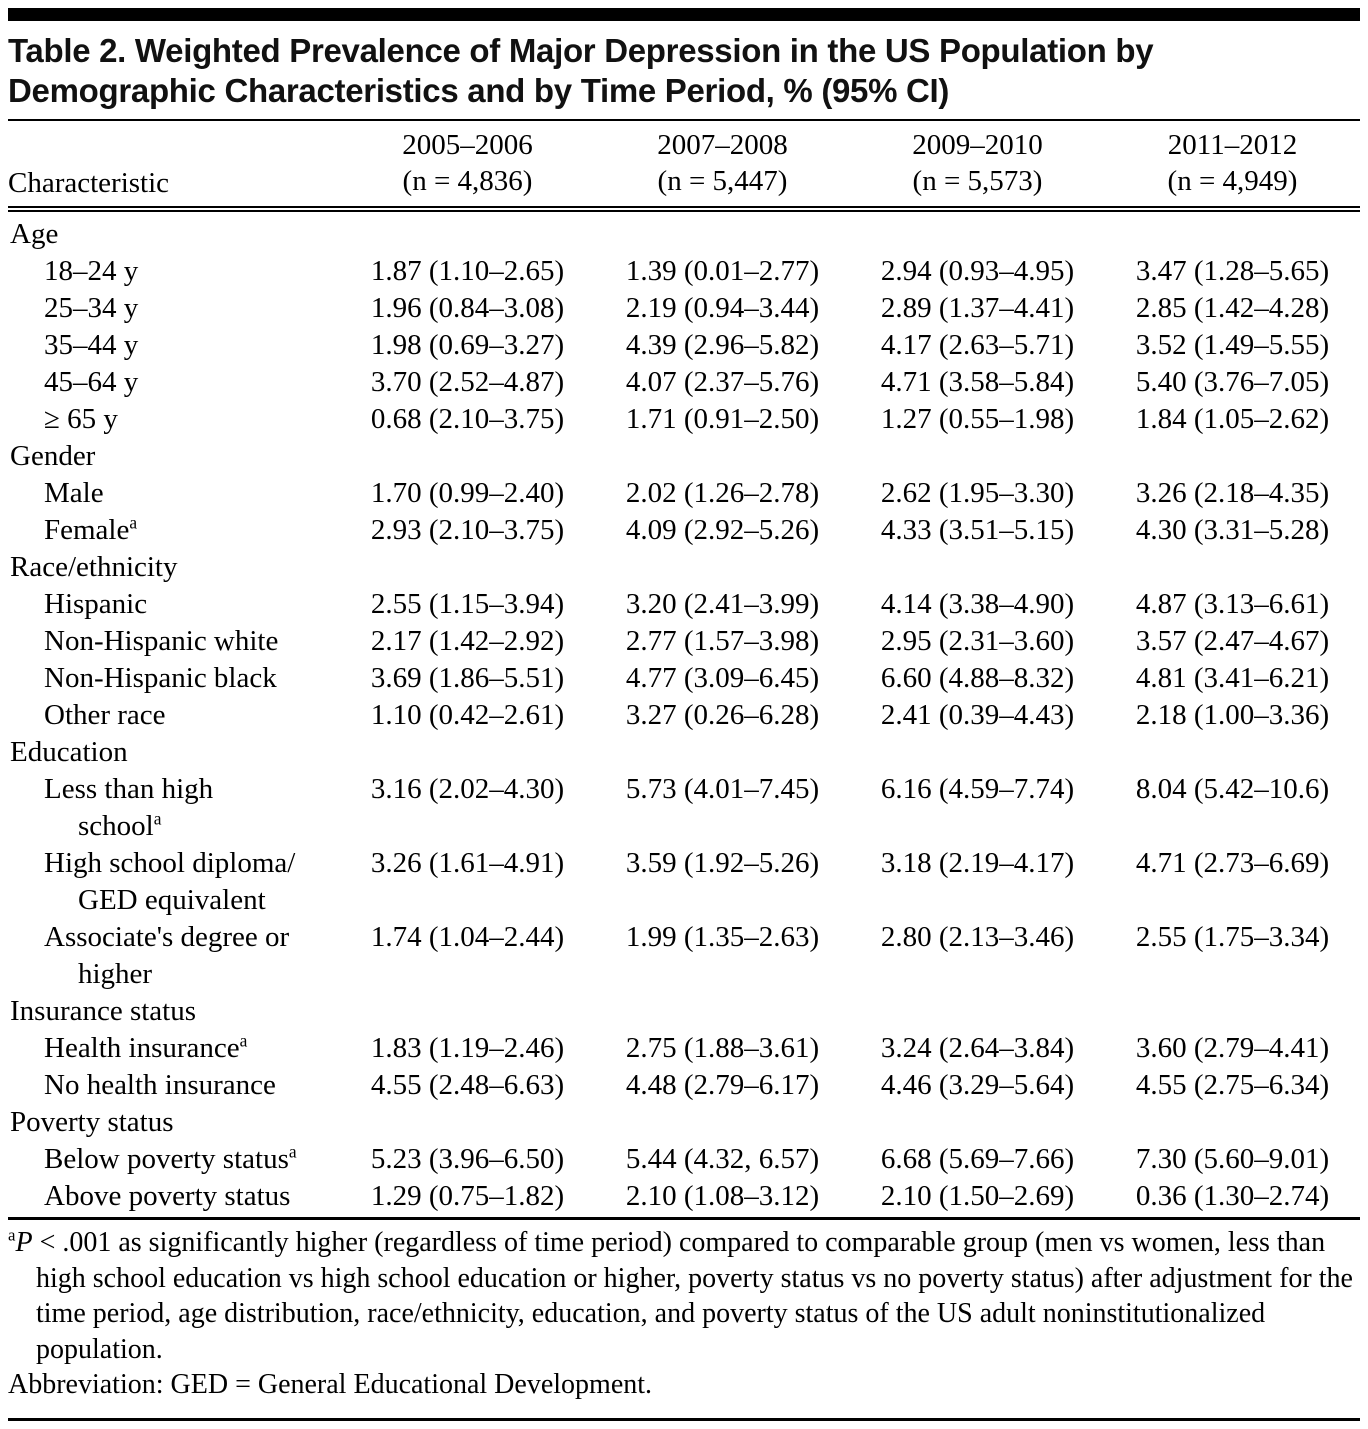 The image size is (1368, 1429). I want to click on section-row: Gender, so click(684, 456).